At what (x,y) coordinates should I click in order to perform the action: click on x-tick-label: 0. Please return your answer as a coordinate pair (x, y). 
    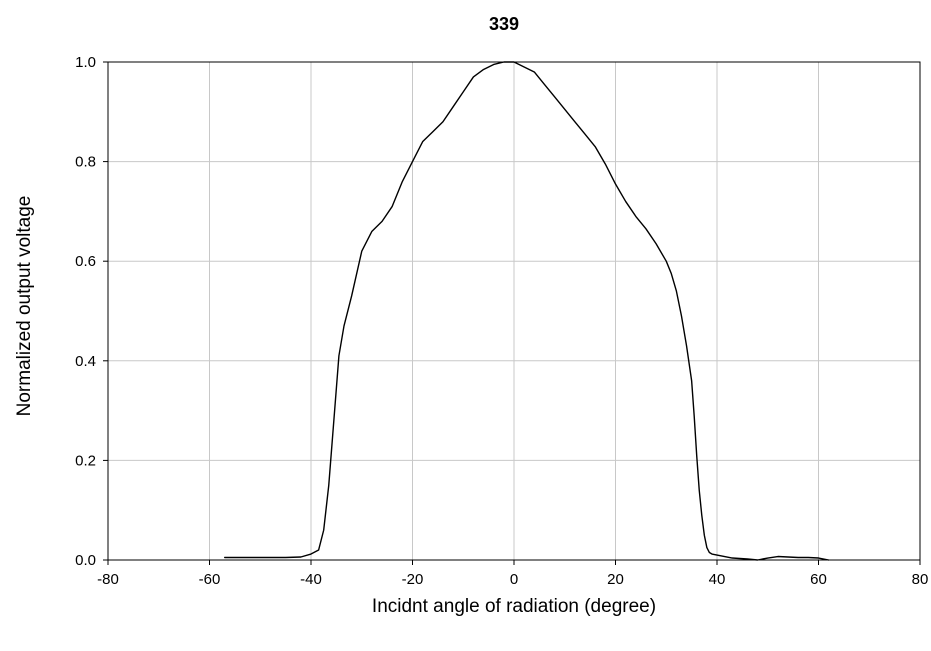
    Looking at the image, I should click on (514, 579).